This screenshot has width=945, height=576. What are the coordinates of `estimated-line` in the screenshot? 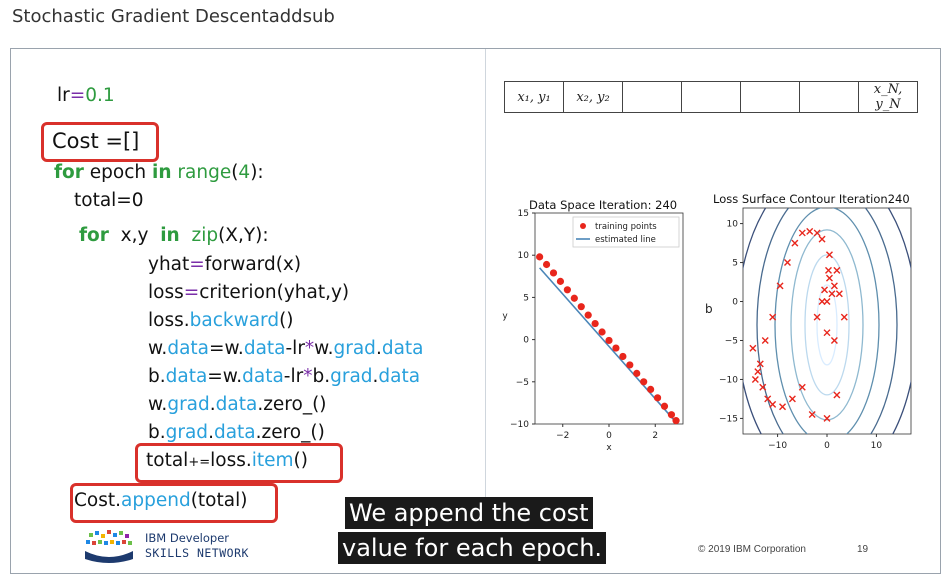 It's located at (608, 345).